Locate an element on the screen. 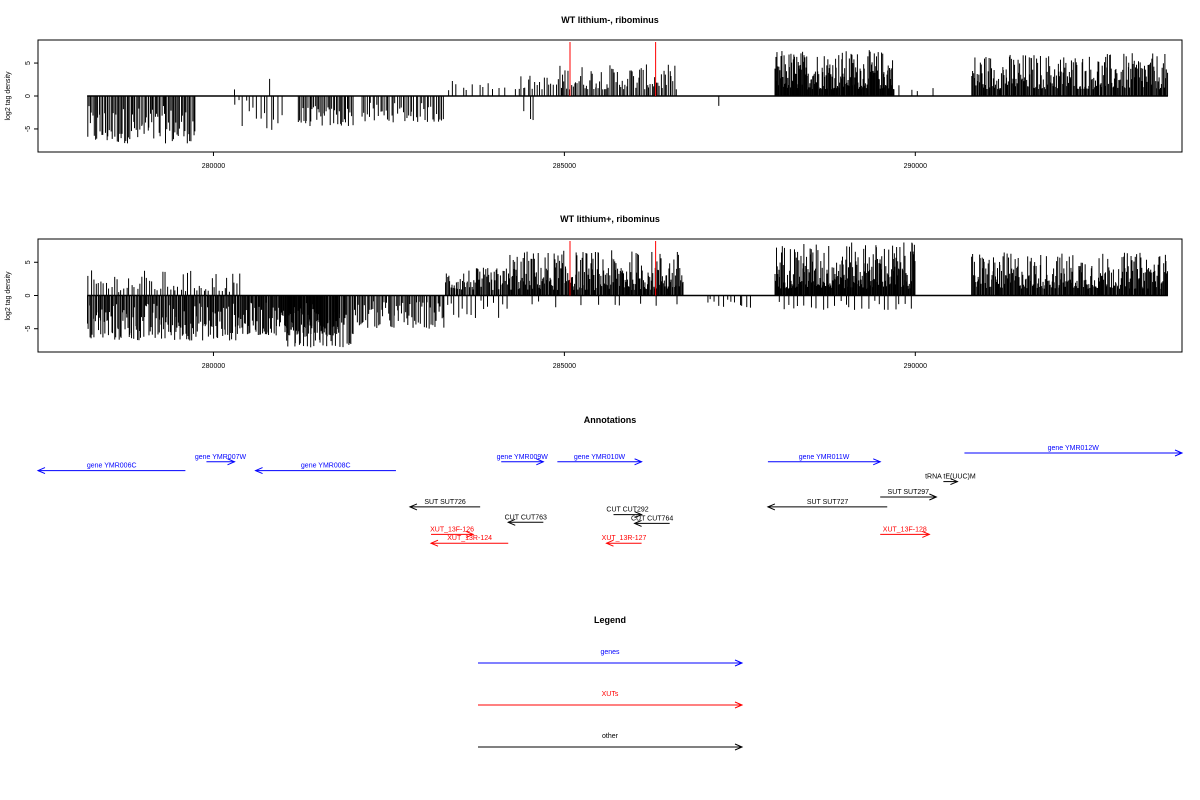  feature-label: gene YMR010W is located at coordinates (600, 457).